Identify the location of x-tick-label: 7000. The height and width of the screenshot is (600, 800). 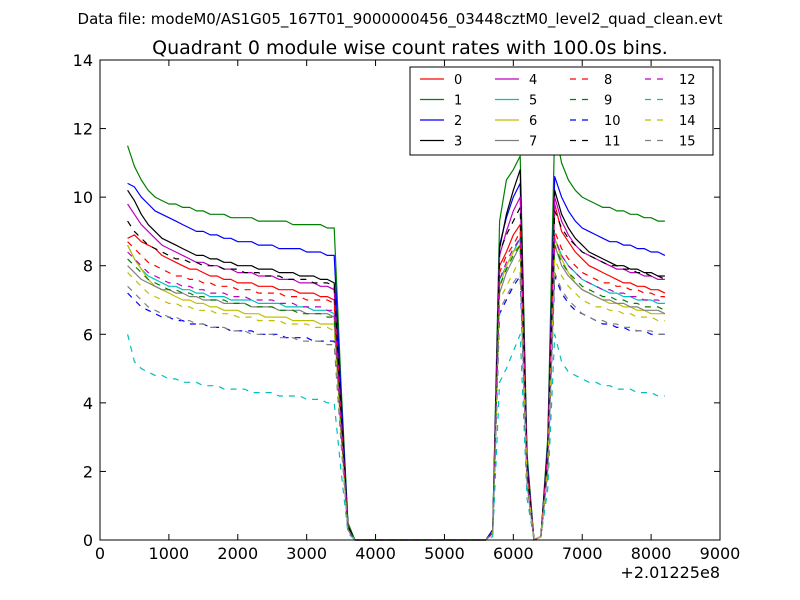
(582, 553).